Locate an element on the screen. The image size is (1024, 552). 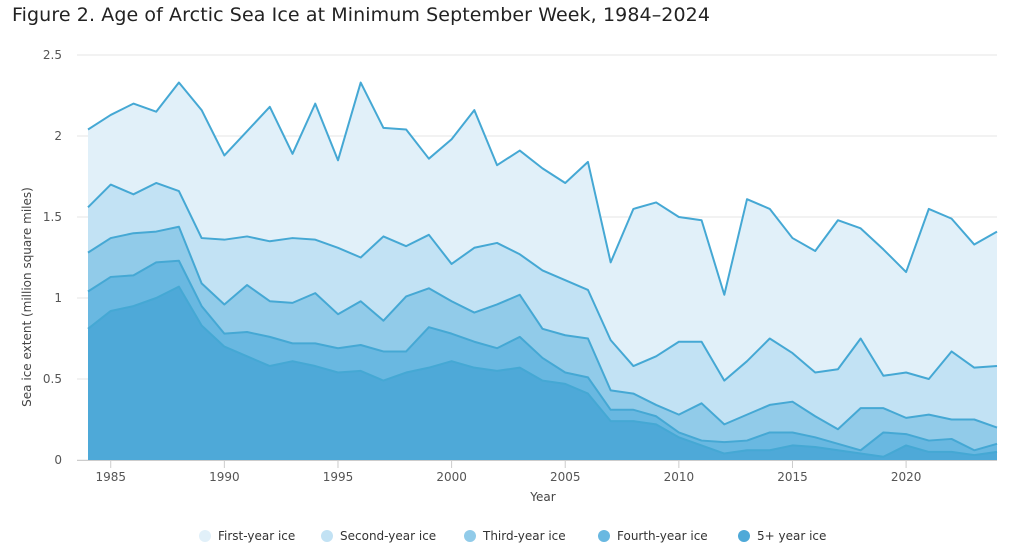
y-tick-label: 2.5 is located at coordinates (52, 55).